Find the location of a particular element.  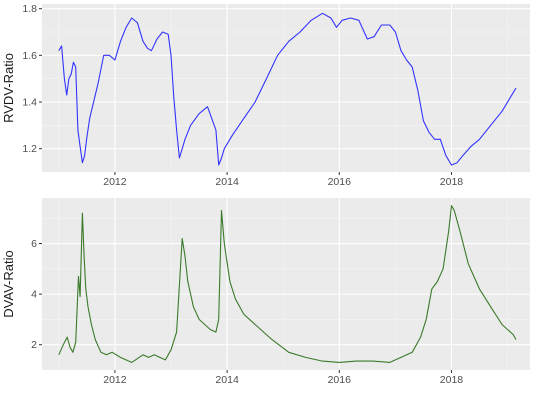

rvdv-x-tick-label: 2018 is located at coordinates (452, 182).